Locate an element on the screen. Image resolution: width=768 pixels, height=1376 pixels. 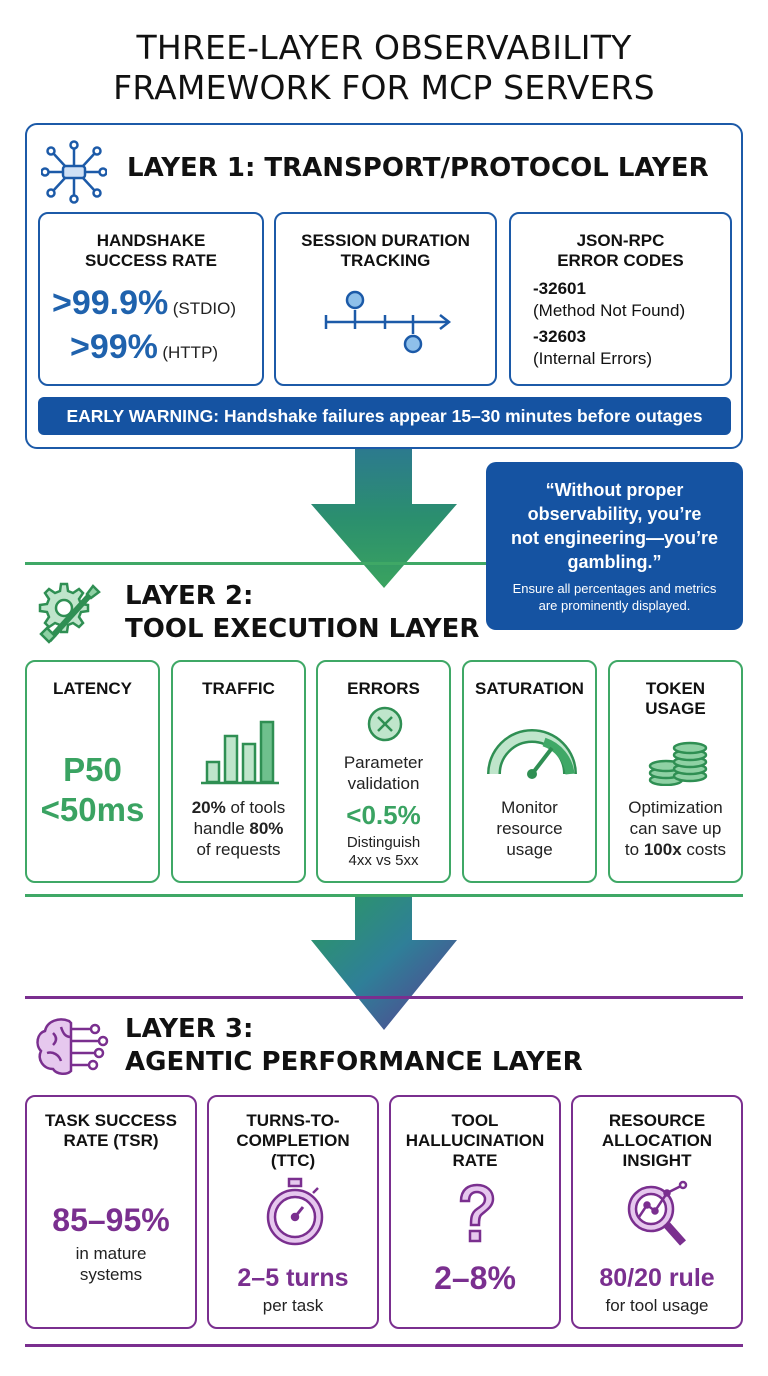
question-mark-icon is located at coordinates (477, 1213).